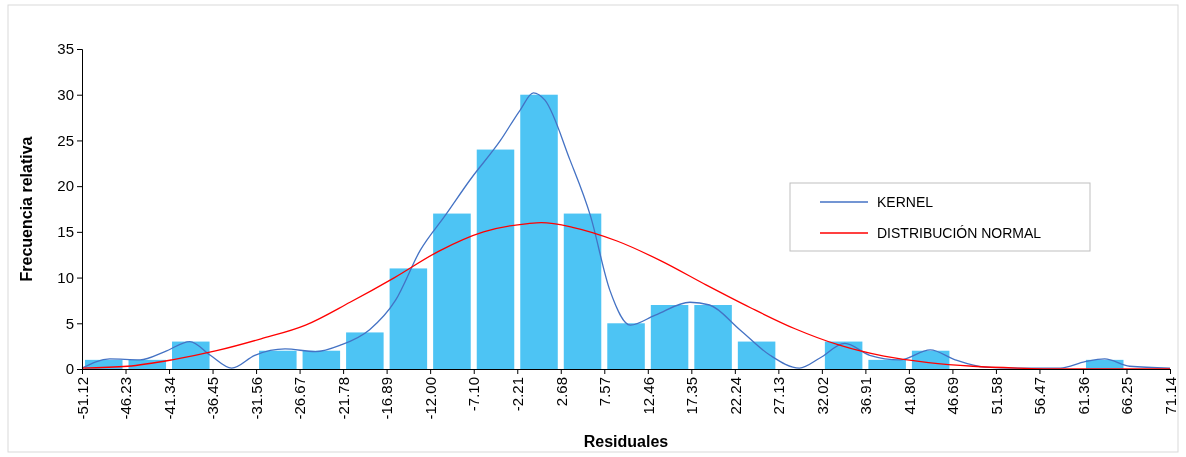 The width and height of the screenshot is (1186, 457). Describe the element at coordinates (959, 232) in the screenshot. I see `legend-label: DISTRIBUCIÓN NORMAL` at that location.